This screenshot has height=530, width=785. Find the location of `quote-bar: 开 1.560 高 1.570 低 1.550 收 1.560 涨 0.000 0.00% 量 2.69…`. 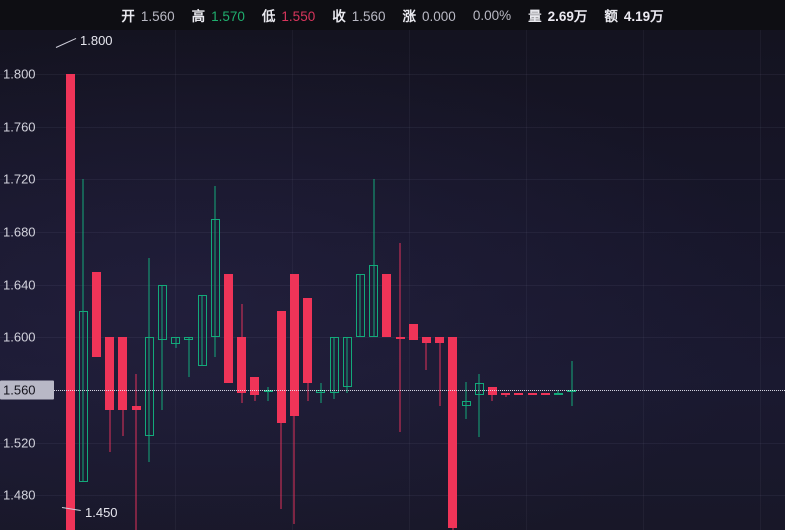

quote-bar: 开 1.560 高 1.570 低 1.550 收 1.560 涨 0.000 0.00% 量 2.69… is located at coordinates (392, 15).